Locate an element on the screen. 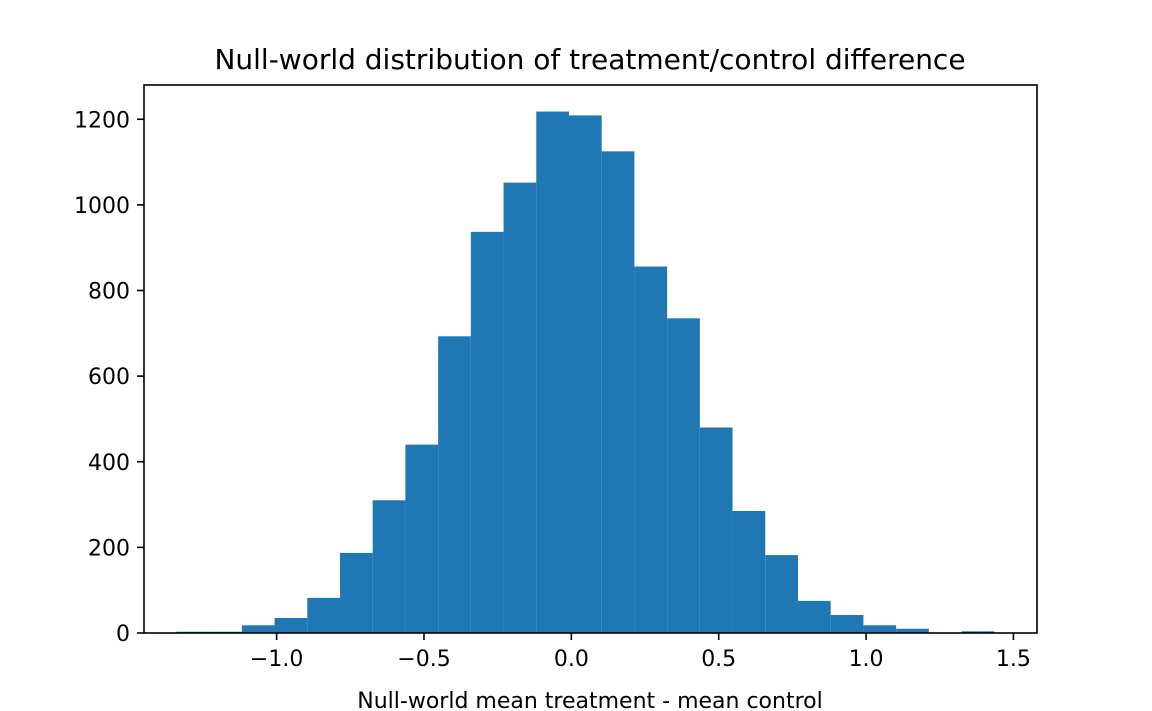 The image size is (1152, 711). x-tick-label: 0.5 is located at coordinates (718, 659).